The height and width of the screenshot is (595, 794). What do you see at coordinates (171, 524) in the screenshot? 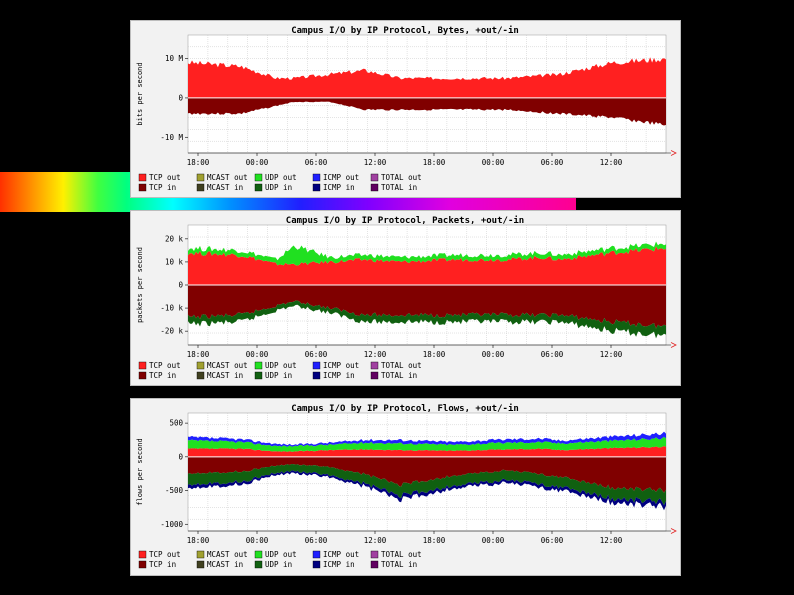
I see `y-tick-label: -1000` at bounding box center [171, 524].